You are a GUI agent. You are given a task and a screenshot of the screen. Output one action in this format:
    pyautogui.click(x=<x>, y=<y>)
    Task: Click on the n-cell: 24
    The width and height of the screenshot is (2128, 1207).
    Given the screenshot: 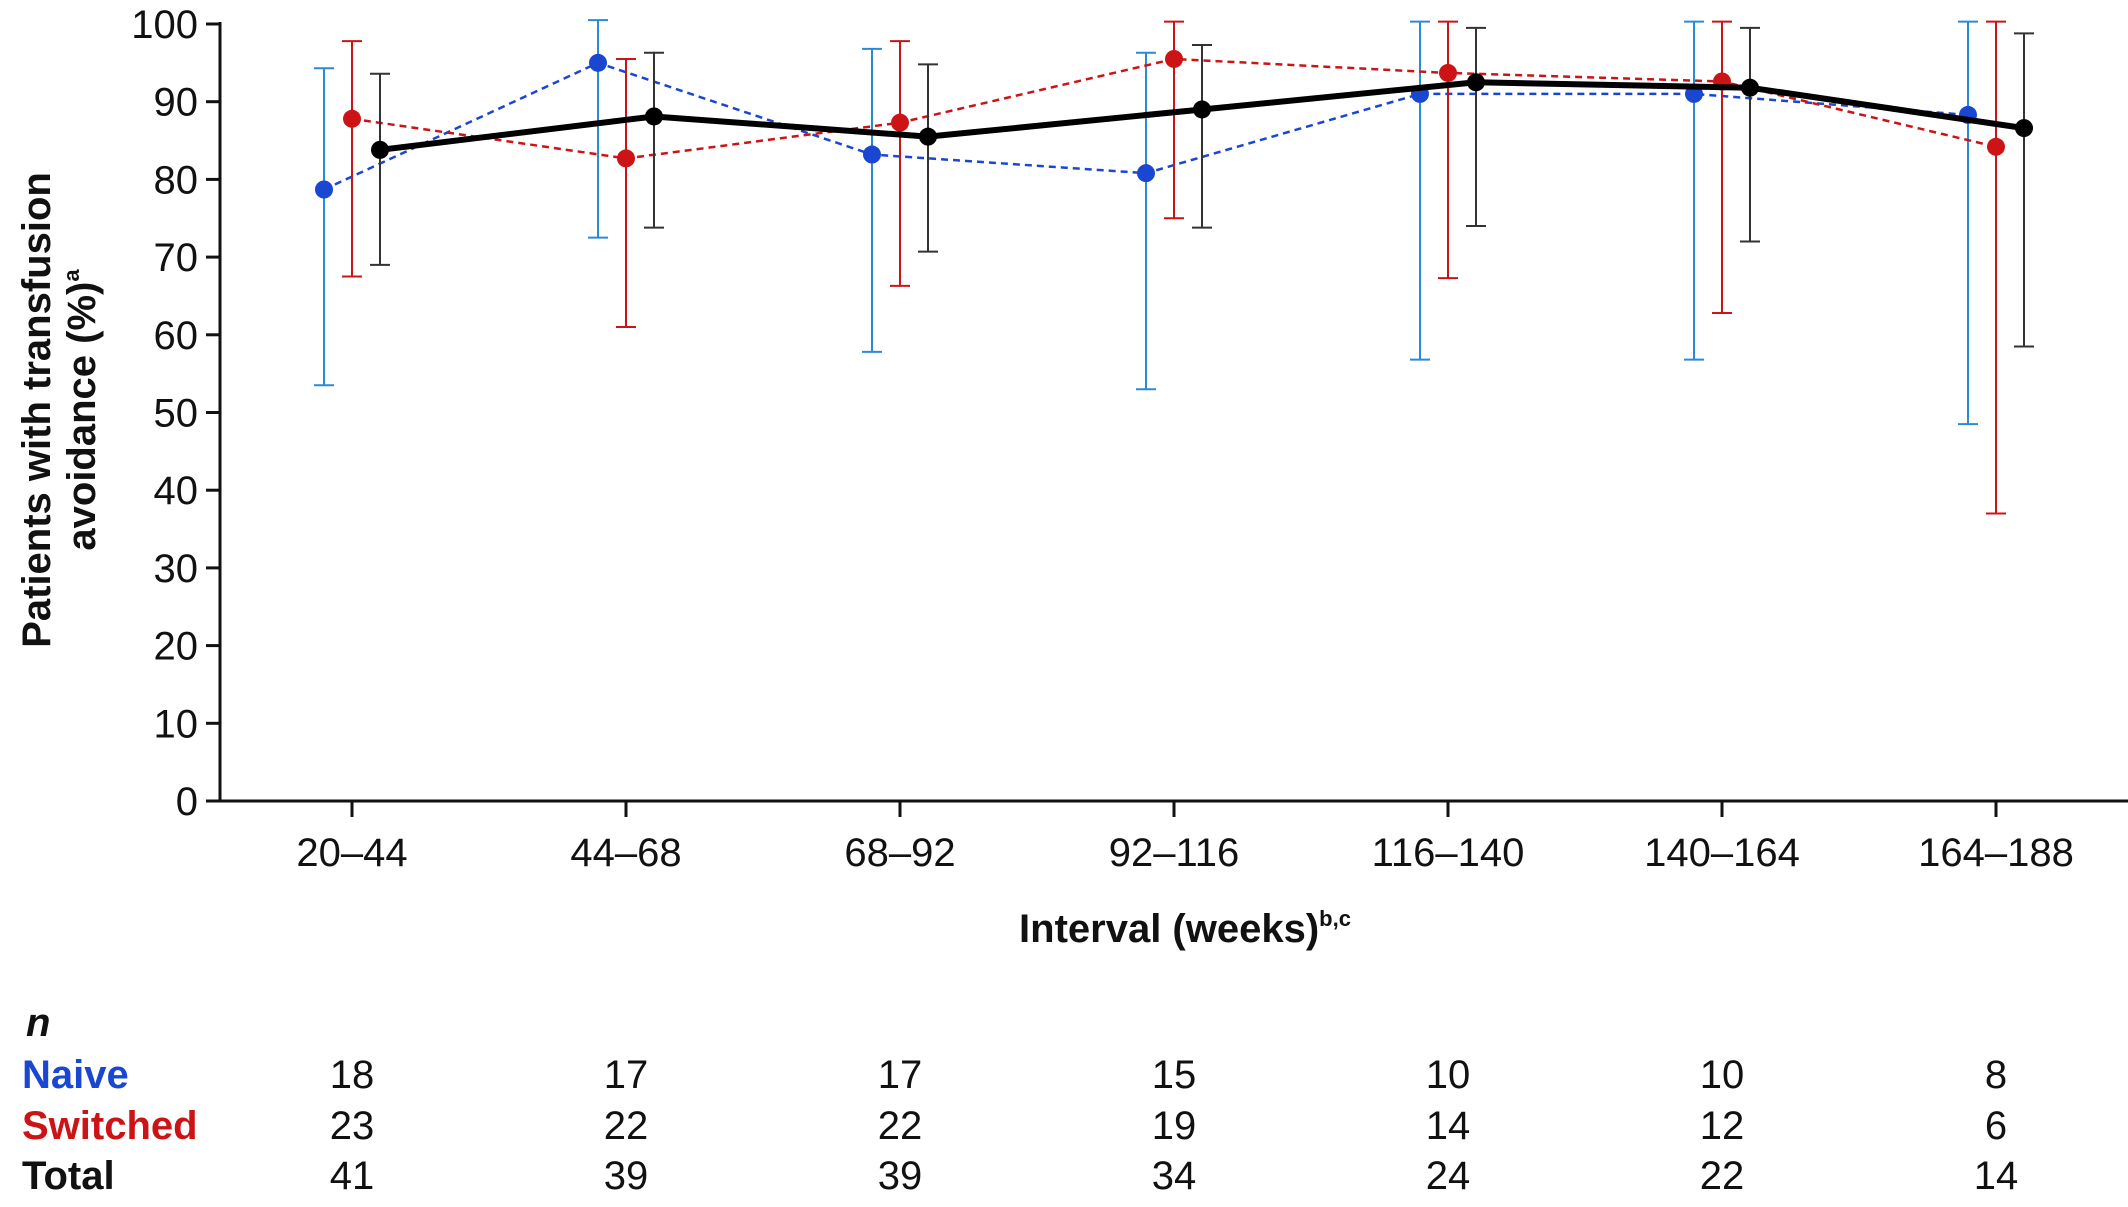 What is the action you would take?
    pyautogui.click(x=1448, y=1176)
    